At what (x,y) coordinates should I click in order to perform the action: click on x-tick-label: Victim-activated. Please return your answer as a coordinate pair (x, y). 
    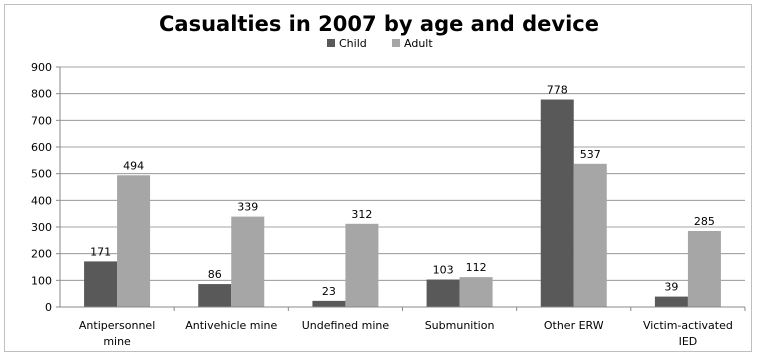
    Looking at the image, I should click on (688, 325).